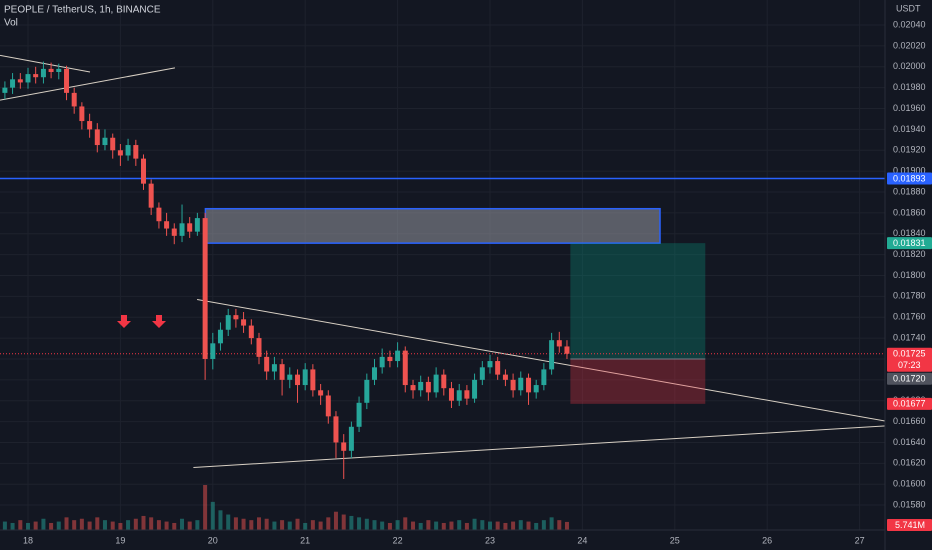  Describe the element at coordinates (432, 225) in the screenshot. I see `zone-rectangle` at that location.